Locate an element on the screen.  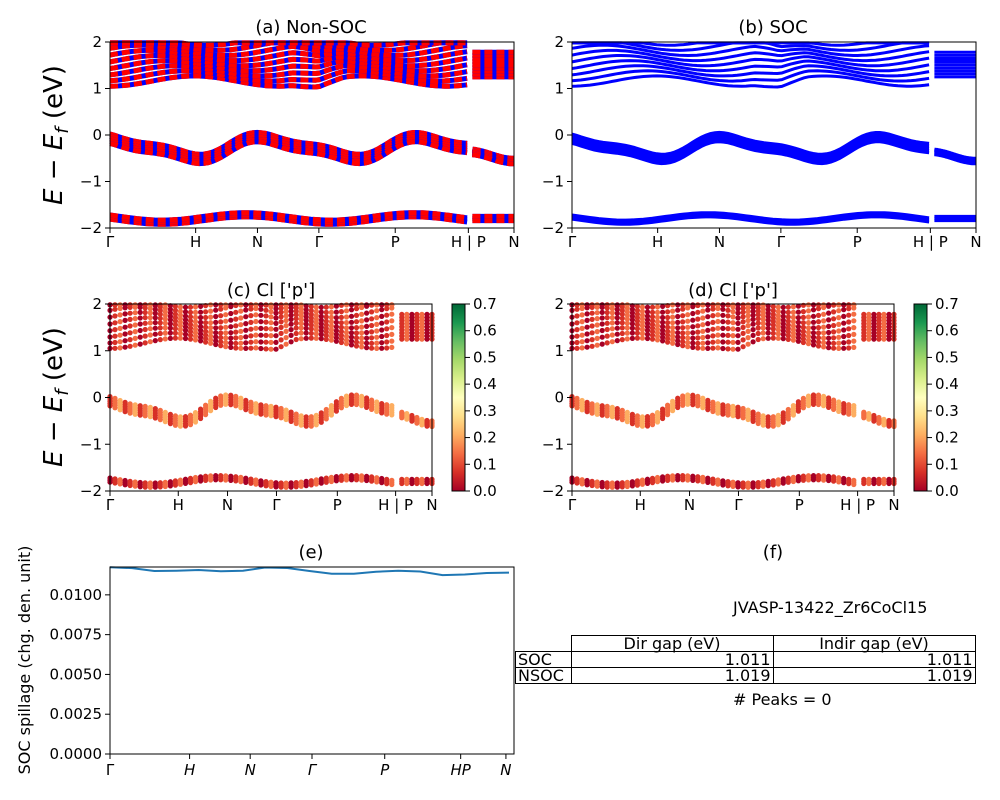
y-tick-label: 0 is located at coordinates (559, 398).